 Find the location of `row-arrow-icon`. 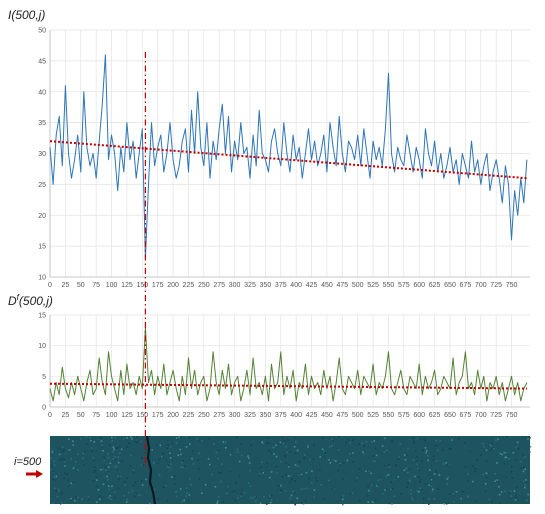

row-arrow-icon is located at coordinates (34, 474).